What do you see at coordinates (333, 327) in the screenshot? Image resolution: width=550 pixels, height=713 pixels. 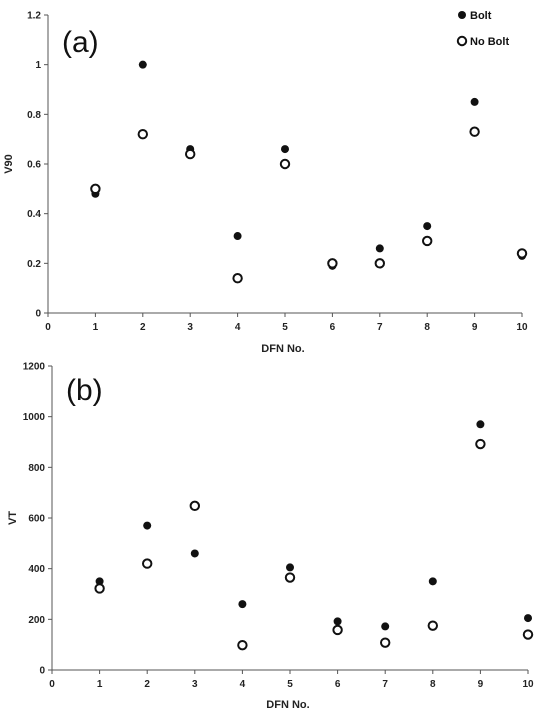 I see `panel-a-x-tick-label: 6` at bounding box center [333, 327].